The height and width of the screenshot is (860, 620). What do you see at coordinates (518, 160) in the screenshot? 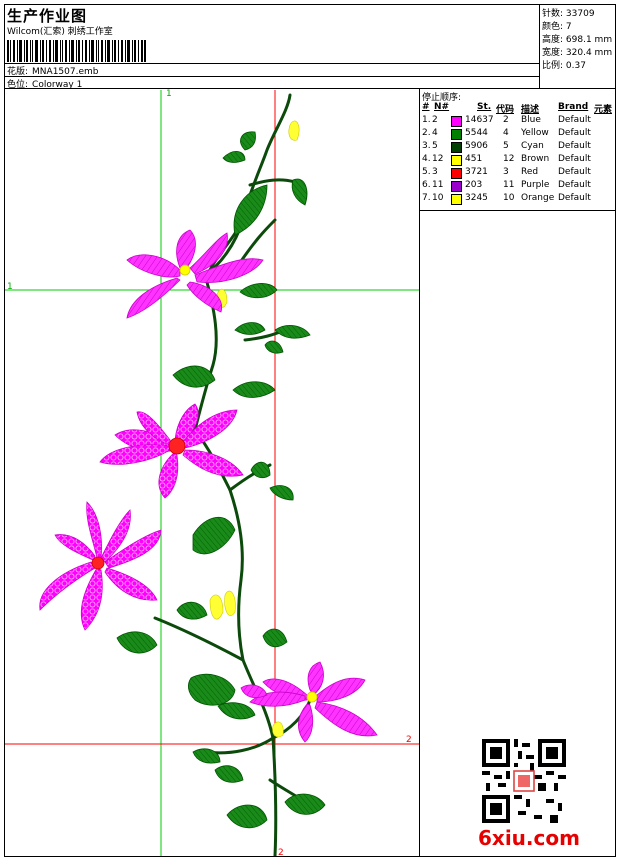
I see `table-row: 4. 12 451 12 Brown Default` at bounding box center [518, 160].